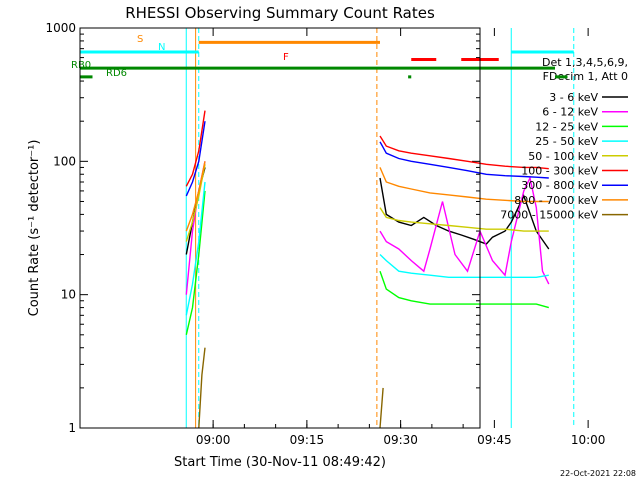 This screenshot has width=640, height=480. What do you see at coordinates (64, 161) in the screenshot?
I see `y-tick-label: 100` at bounding box center [64, 161].